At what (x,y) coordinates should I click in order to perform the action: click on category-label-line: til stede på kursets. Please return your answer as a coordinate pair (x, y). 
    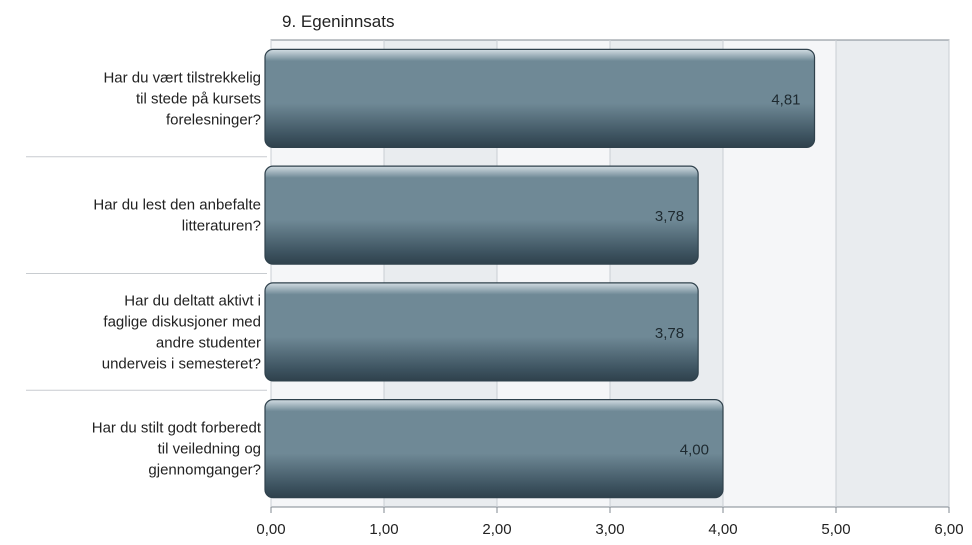
    Looking at the image, I should click on (198, 98).